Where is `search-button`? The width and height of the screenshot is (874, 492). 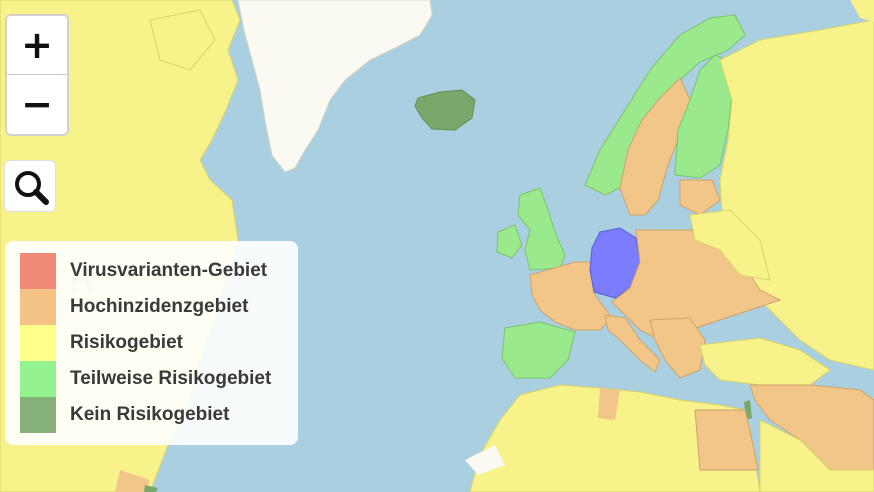 search-button is located at coordinates (30, 186).